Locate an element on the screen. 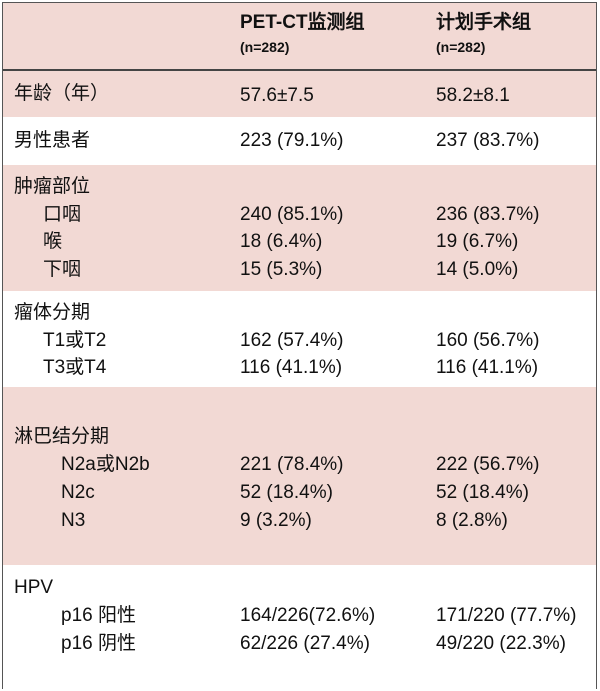  group-label: 淋巴结分期 is located at coordinates (62, 436).